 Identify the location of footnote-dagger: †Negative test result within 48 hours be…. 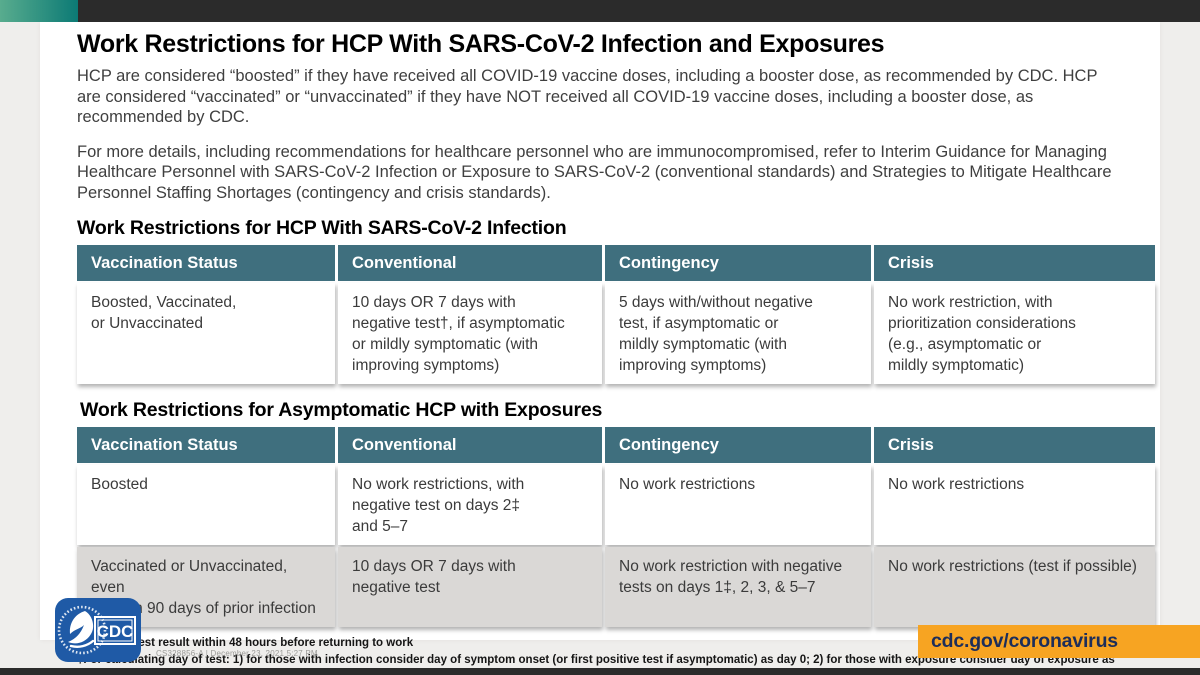
(245, 643).